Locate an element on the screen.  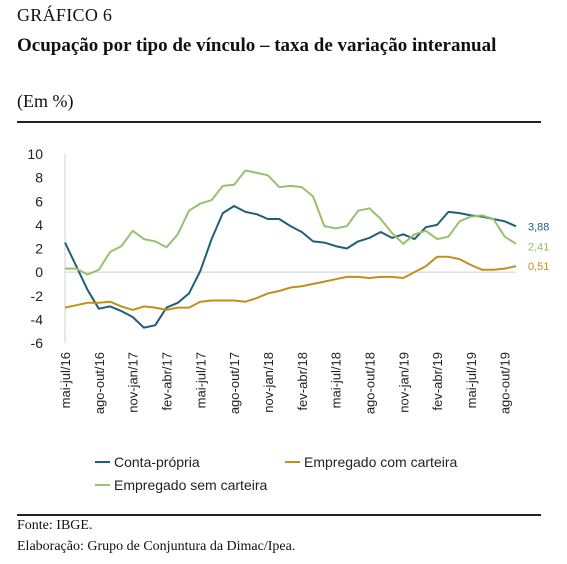
series-line is located at coordinates (290, 283).